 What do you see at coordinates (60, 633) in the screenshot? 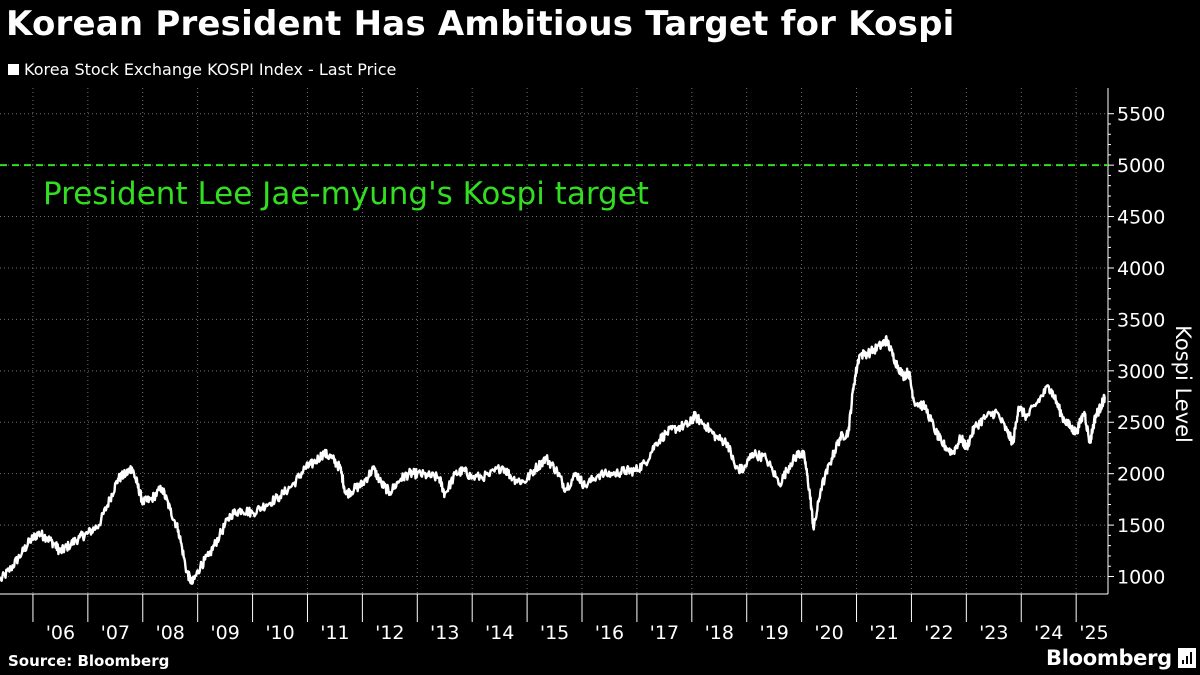
I see `x-tick-label-2006: '06` at bounding box center [60, 633].